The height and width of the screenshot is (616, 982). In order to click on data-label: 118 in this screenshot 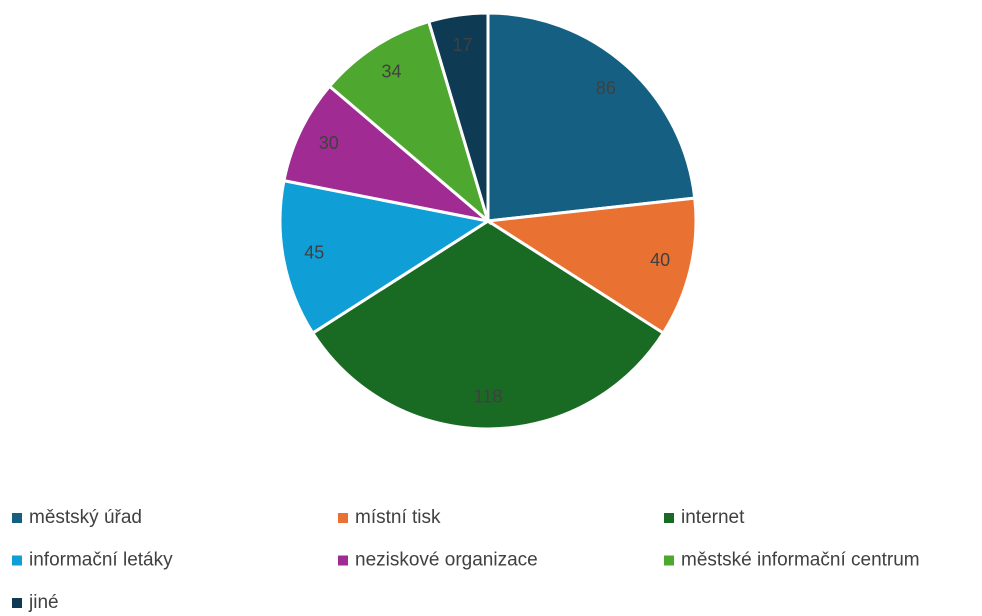, I will do `click(488, 397)`.